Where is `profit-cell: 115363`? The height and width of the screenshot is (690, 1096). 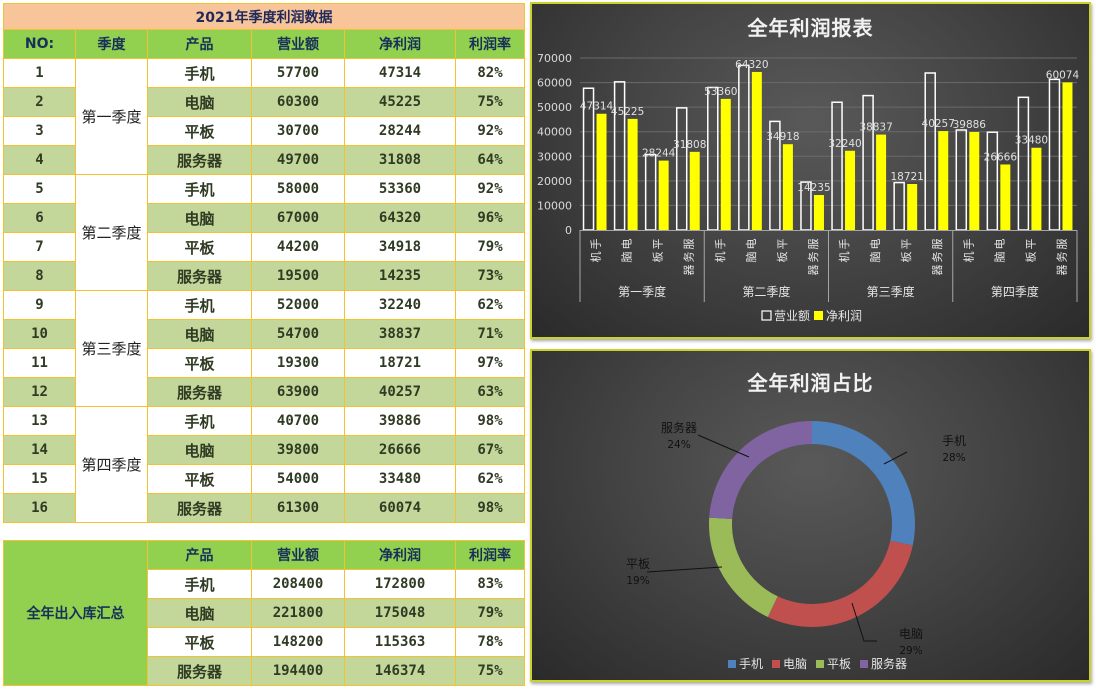
profit-cell: 115363 is located at coordinates (400, 642).